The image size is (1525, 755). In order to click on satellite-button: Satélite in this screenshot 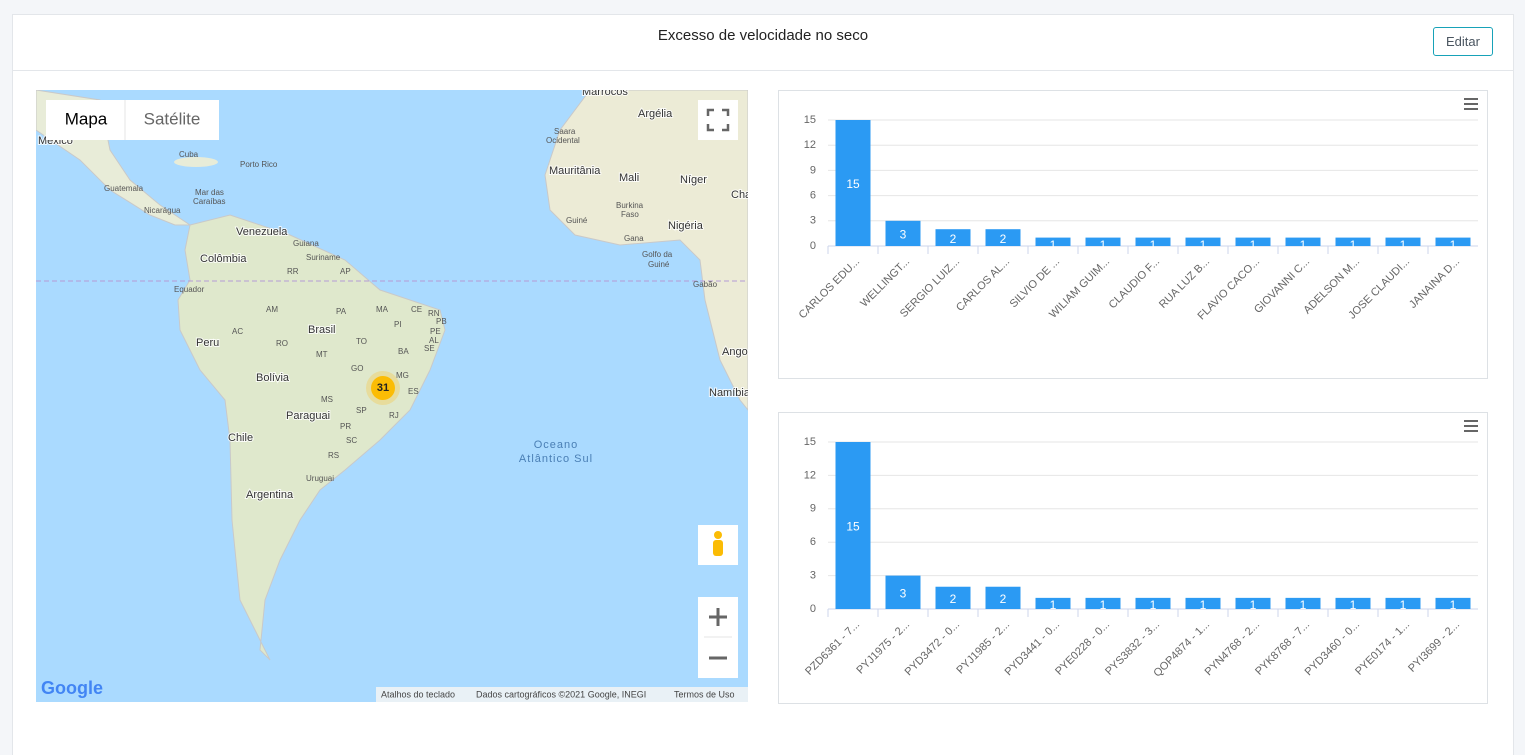, I will do `click(172, 118)`.